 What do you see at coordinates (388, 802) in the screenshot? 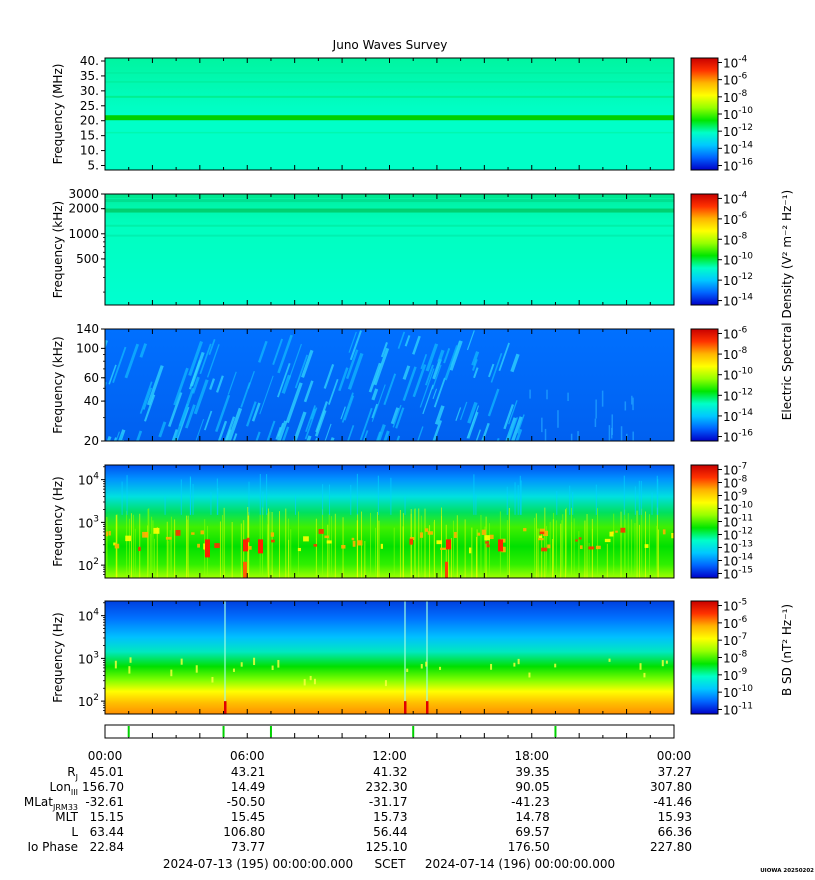
I see `ephemeris-value: -31.17` at bounding box center [388, 802].